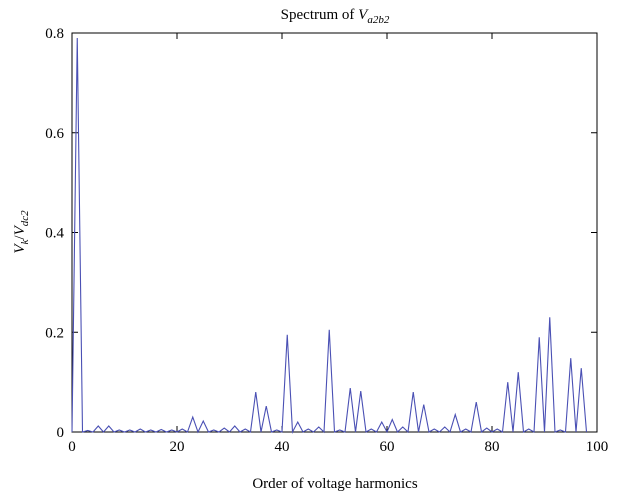 Image resolution: width=618 pixels, height=501 pixels. I want to click on x-tick-label: 60, so click(387, 447).